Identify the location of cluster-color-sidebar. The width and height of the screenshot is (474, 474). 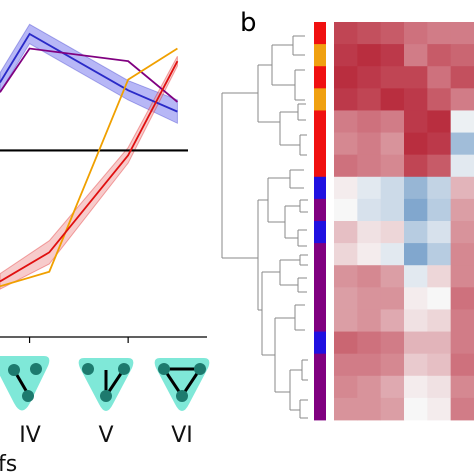
(320, 221).